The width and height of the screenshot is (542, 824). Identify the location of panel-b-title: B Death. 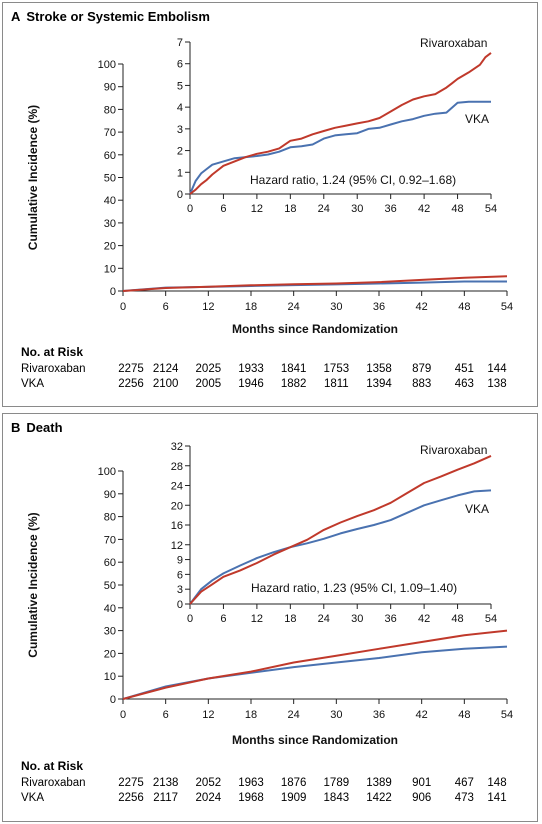
(37, 427).